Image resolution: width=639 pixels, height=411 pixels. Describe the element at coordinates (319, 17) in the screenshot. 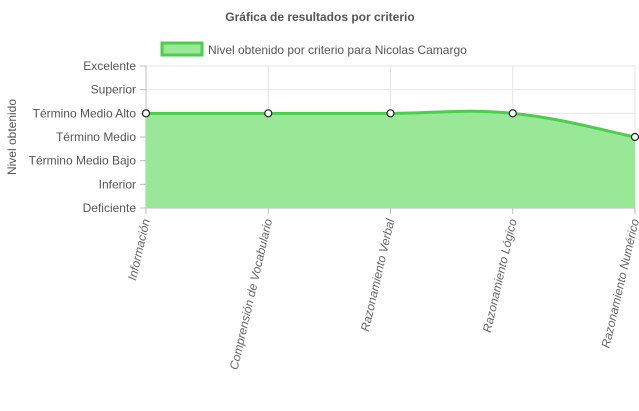

I see `chart-title: Gráfica de resultados por criterio` at that location.